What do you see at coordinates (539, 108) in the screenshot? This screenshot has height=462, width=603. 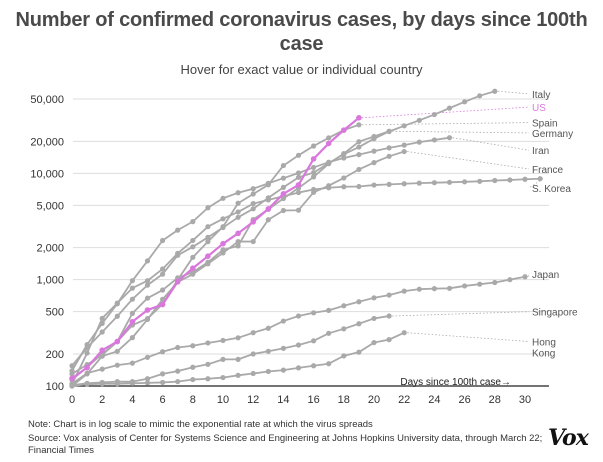 I see `series-label-us: US` at bounding box center [539, 108].